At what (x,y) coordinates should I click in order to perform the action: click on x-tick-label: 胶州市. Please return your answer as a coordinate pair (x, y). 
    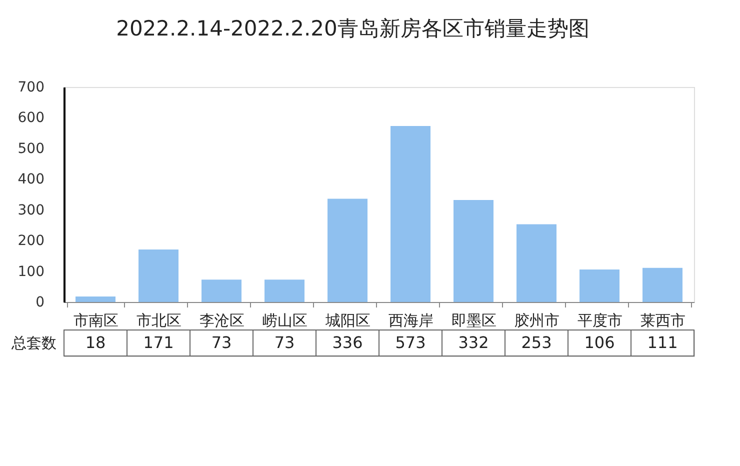
    Looking at the image, I should click on (537, 321).